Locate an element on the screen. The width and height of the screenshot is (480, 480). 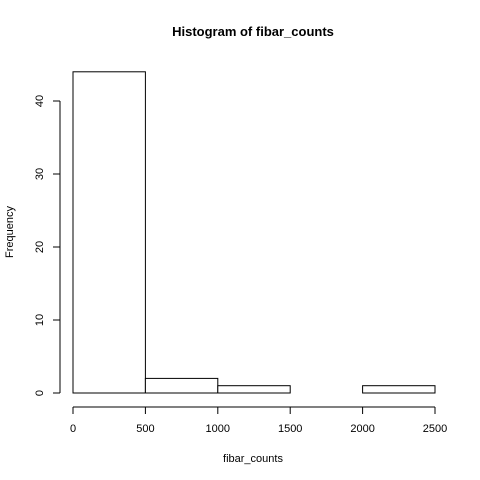
y-tick-label: 30 is located at coordinates (40, 174).